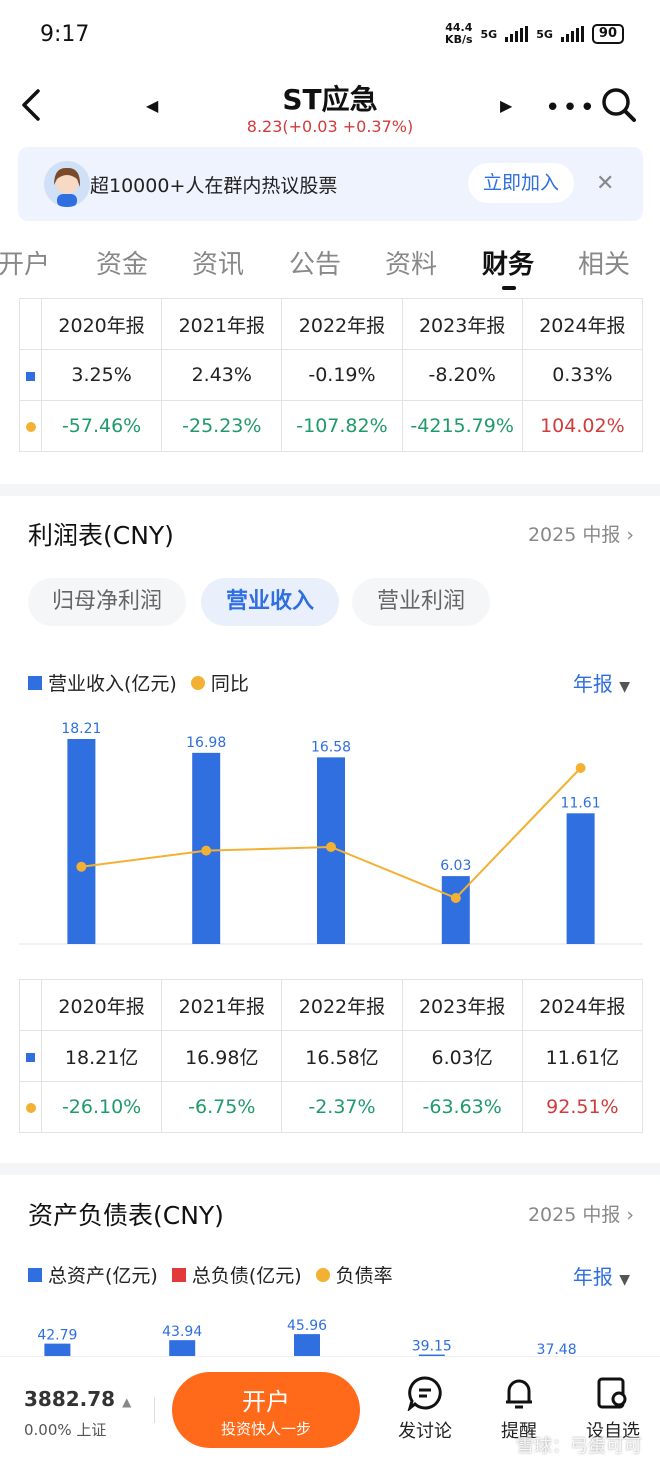 This screenshot has height=1467, width=660. I want to click on nav-watchlist: 设自选, so click(613, 1409).